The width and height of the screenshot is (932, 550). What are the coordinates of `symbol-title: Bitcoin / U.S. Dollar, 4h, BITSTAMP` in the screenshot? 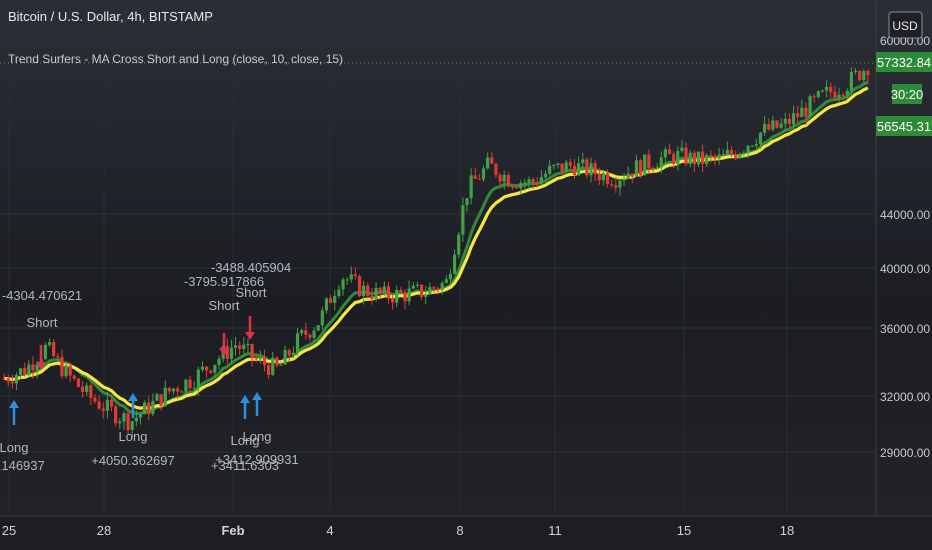 It's located at (110, 16).